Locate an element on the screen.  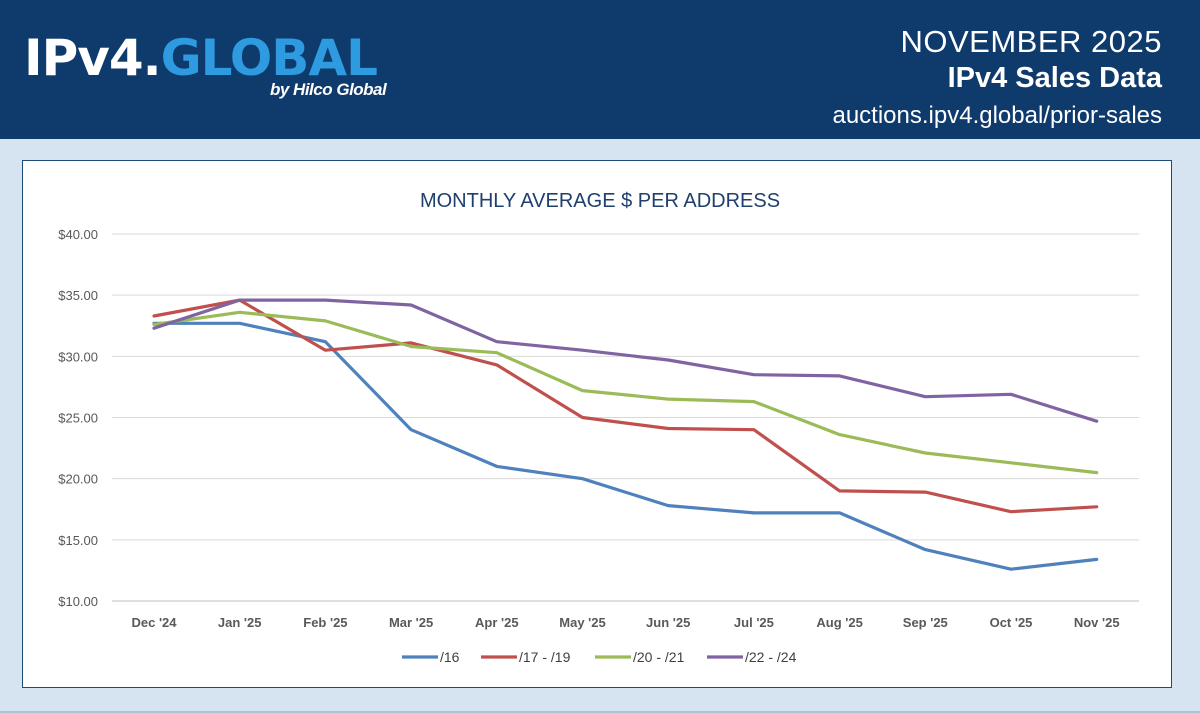
x-tick-label: Oct '25 is located at coordinates (1011, 622).